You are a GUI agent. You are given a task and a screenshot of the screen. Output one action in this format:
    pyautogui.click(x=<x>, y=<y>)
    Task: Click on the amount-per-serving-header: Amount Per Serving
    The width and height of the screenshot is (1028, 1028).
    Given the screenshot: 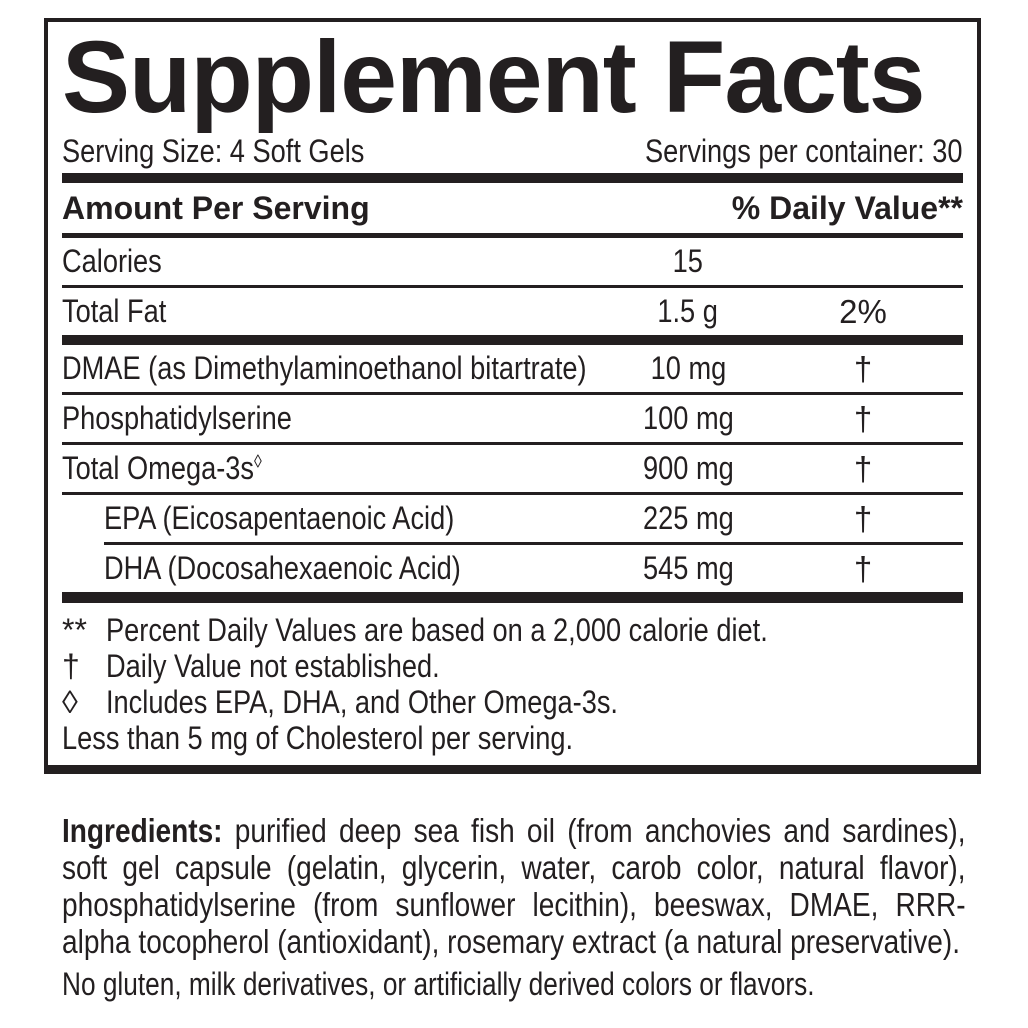 What is the action you would take?
    pyautogui.click(x=216, y=207)
    